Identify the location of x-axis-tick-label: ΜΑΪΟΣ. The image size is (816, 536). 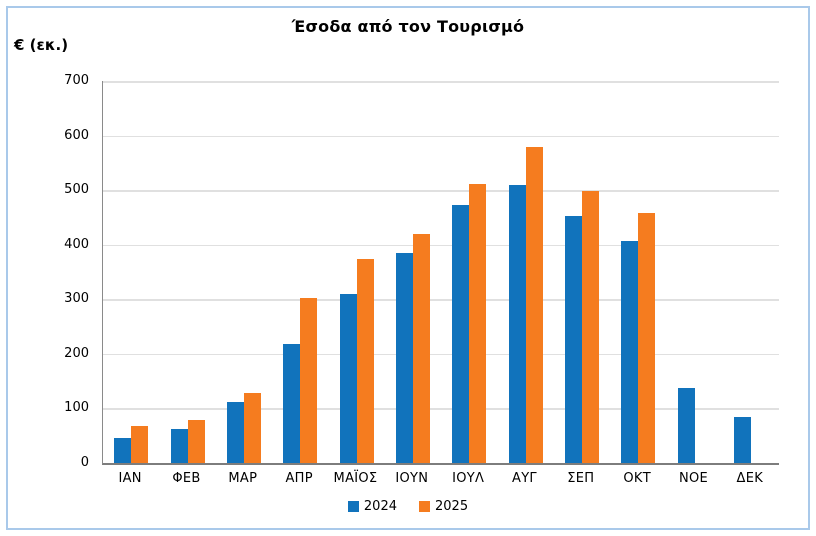
(355, 478).